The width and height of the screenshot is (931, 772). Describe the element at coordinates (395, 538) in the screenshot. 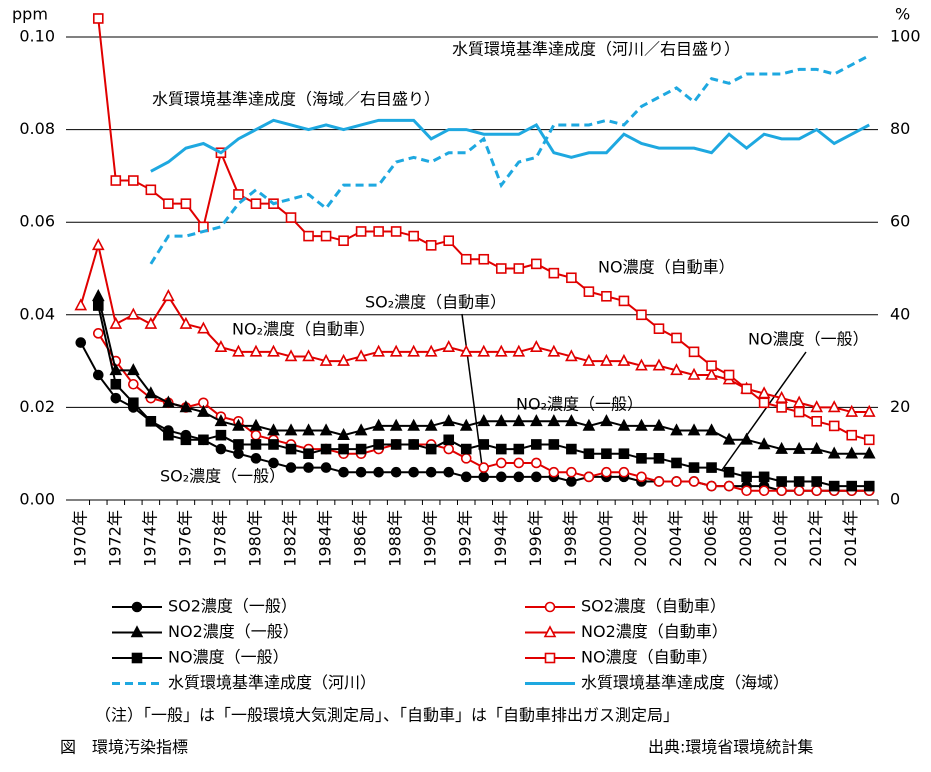

I see `x-tick-label: 1988年` at that location.